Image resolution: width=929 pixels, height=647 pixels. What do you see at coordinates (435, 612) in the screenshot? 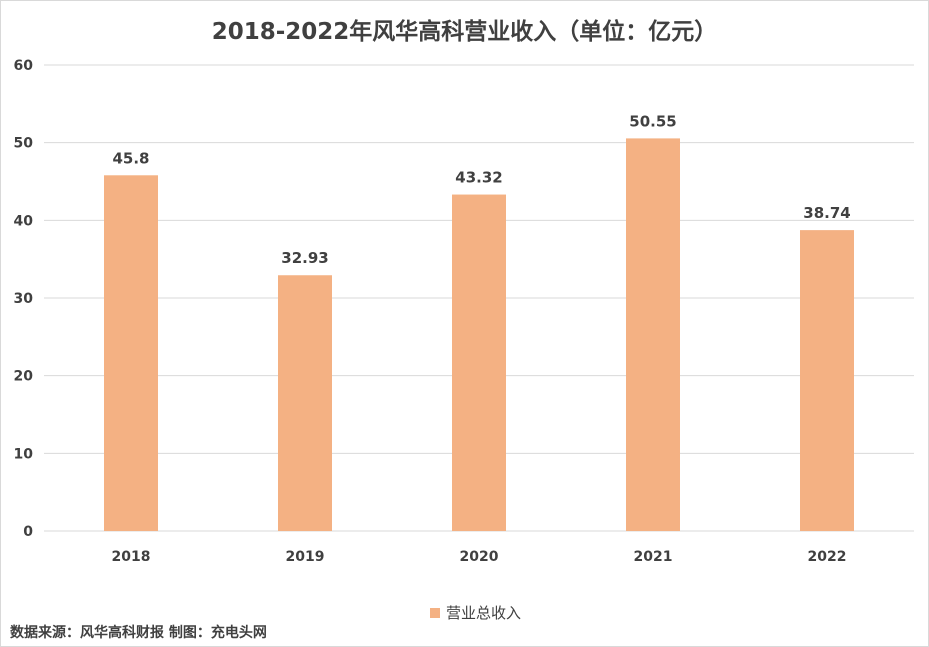
I see `legend-swatch` at bounding box center [435, 612].